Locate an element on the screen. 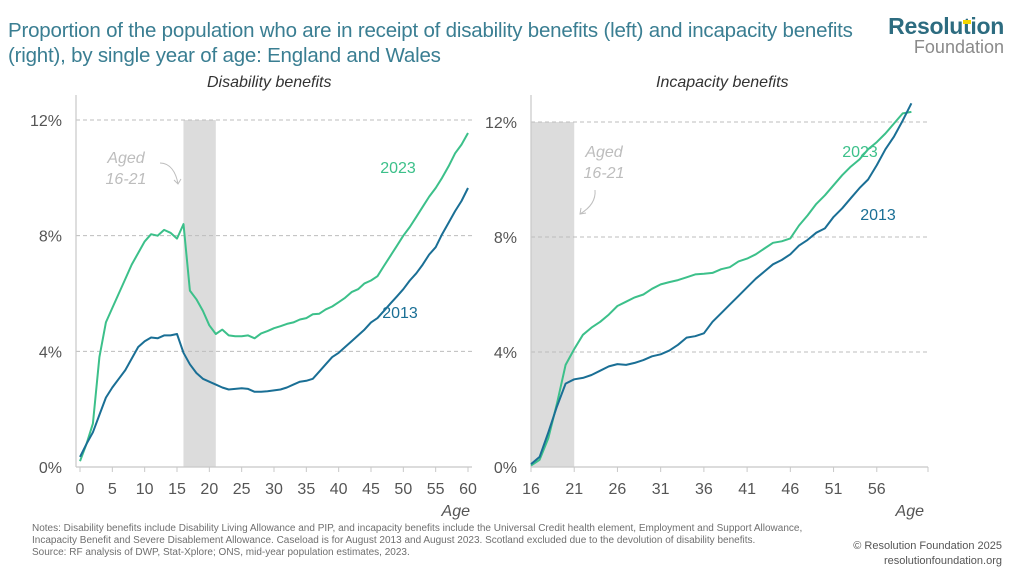  disability-annotation-arrowhead is located at coordinates (177, 181).